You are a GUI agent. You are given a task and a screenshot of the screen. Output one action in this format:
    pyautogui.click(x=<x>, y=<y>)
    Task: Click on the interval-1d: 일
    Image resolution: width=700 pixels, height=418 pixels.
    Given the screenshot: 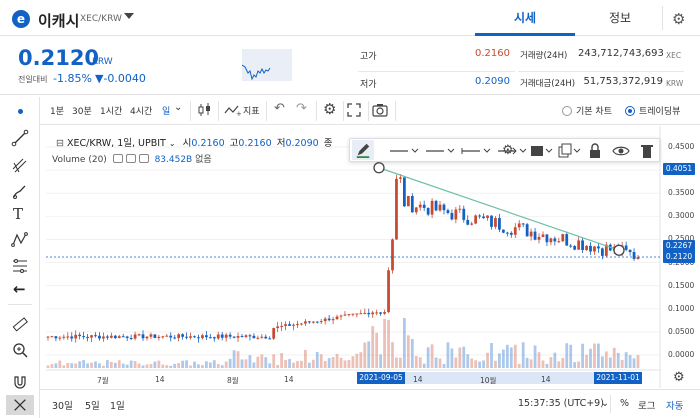 What is the action you would take?
    pyautogui.click(x=166, y=112)
    